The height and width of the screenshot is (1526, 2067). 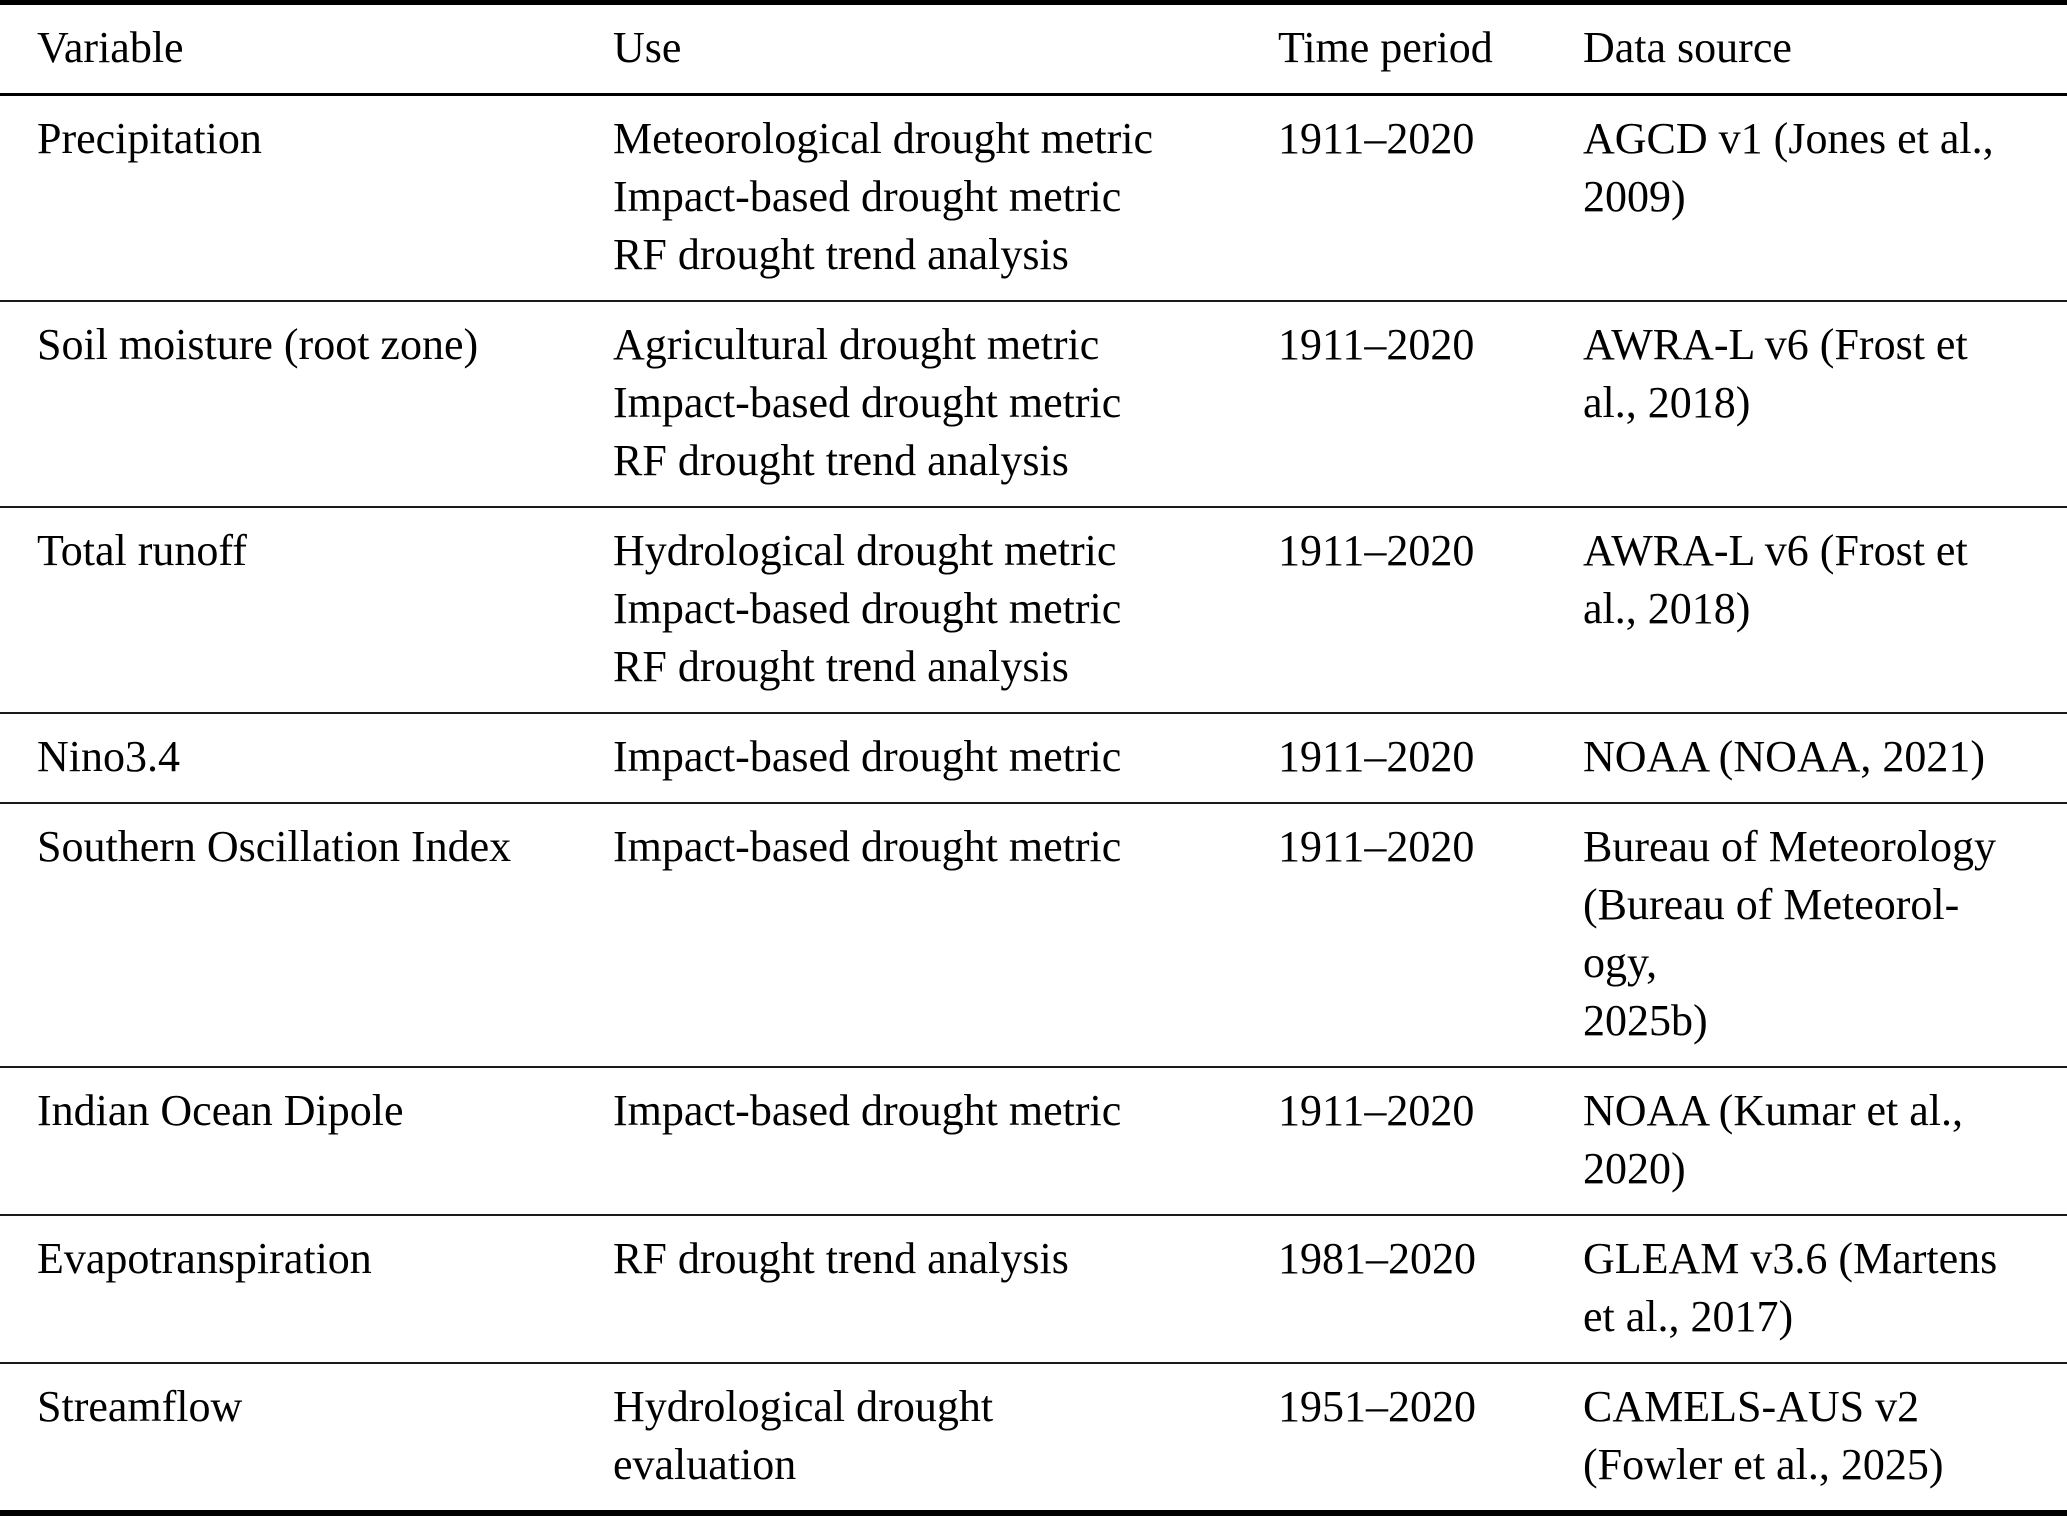 What do you see at coordinates (1825, 49) in the screenshot?
I see `column-header-data-source: Data source` at bounding box center [1825, 49].